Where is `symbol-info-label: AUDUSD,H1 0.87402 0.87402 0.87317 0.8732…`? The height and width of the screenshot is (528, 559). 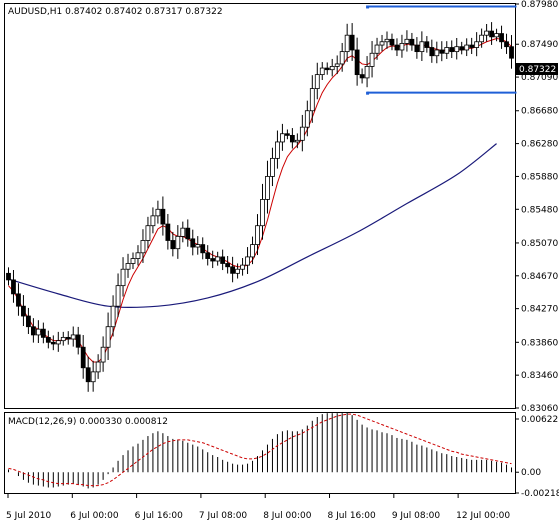 symbol-info-label: AUDUSD,H1 0.87402 0.87402 0.87317 0.8732… is located at coordinates (115, 12).